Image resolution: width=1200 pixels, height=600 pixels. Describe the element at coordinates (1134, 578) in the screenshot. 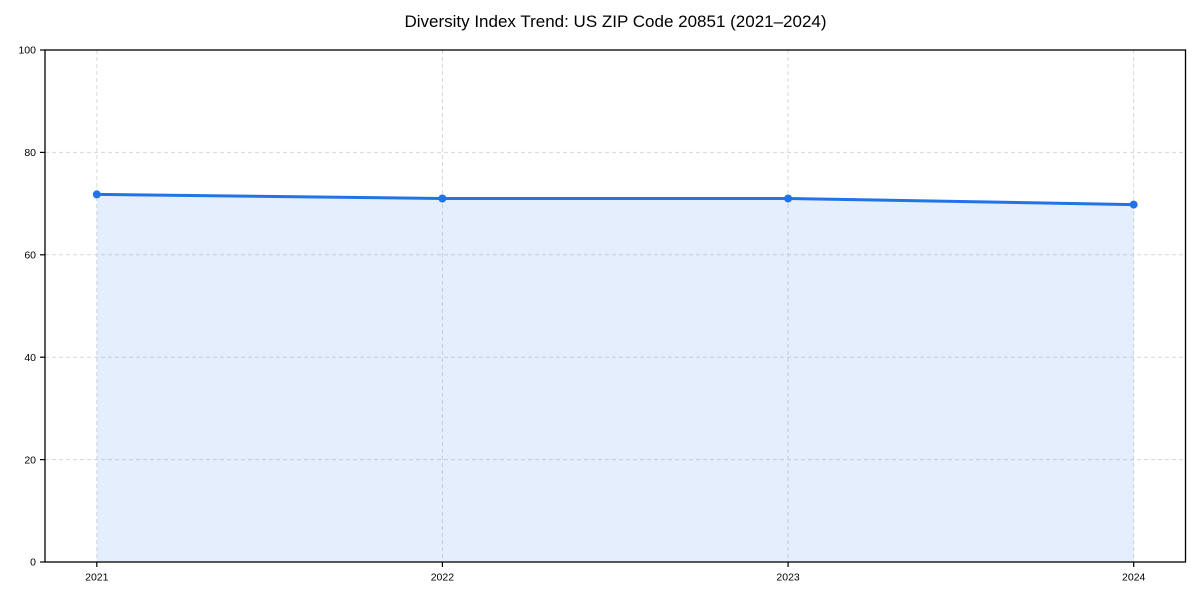

I see `x-tick-label: 2024` at that location.